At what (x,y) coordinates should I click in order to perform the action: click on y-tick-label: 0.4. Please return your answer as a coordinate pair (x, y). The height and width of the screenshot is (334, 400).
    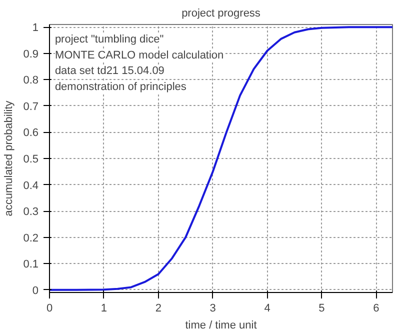
    Looking at the image, I should click on (31, 186).